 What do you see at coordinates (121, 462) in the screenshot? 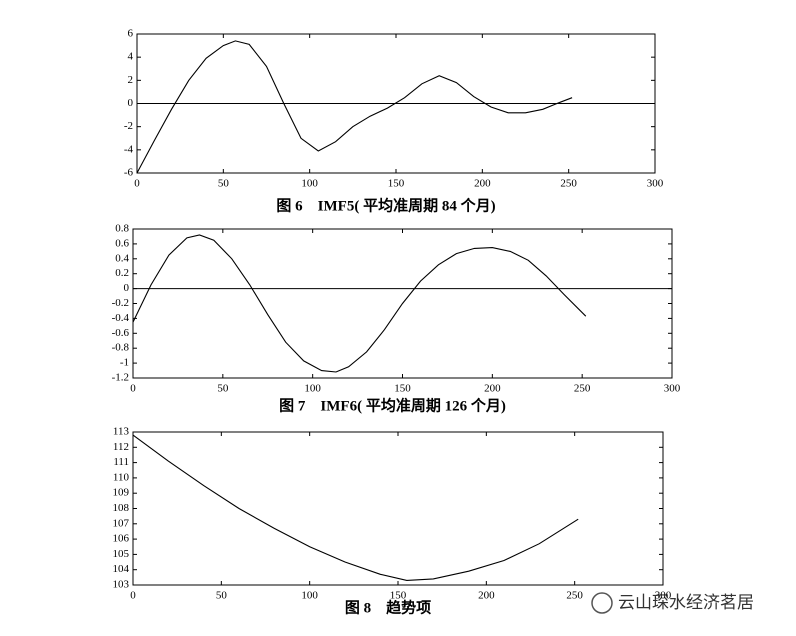
I see `y-tick-label: 111` at bounding box center [121, 462].